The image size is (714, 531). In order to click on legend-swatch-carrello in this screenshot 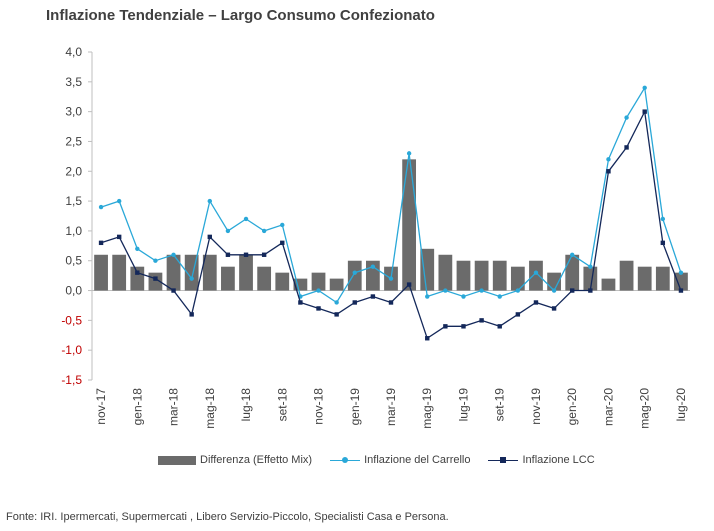, I will do `click(345, 460)`.